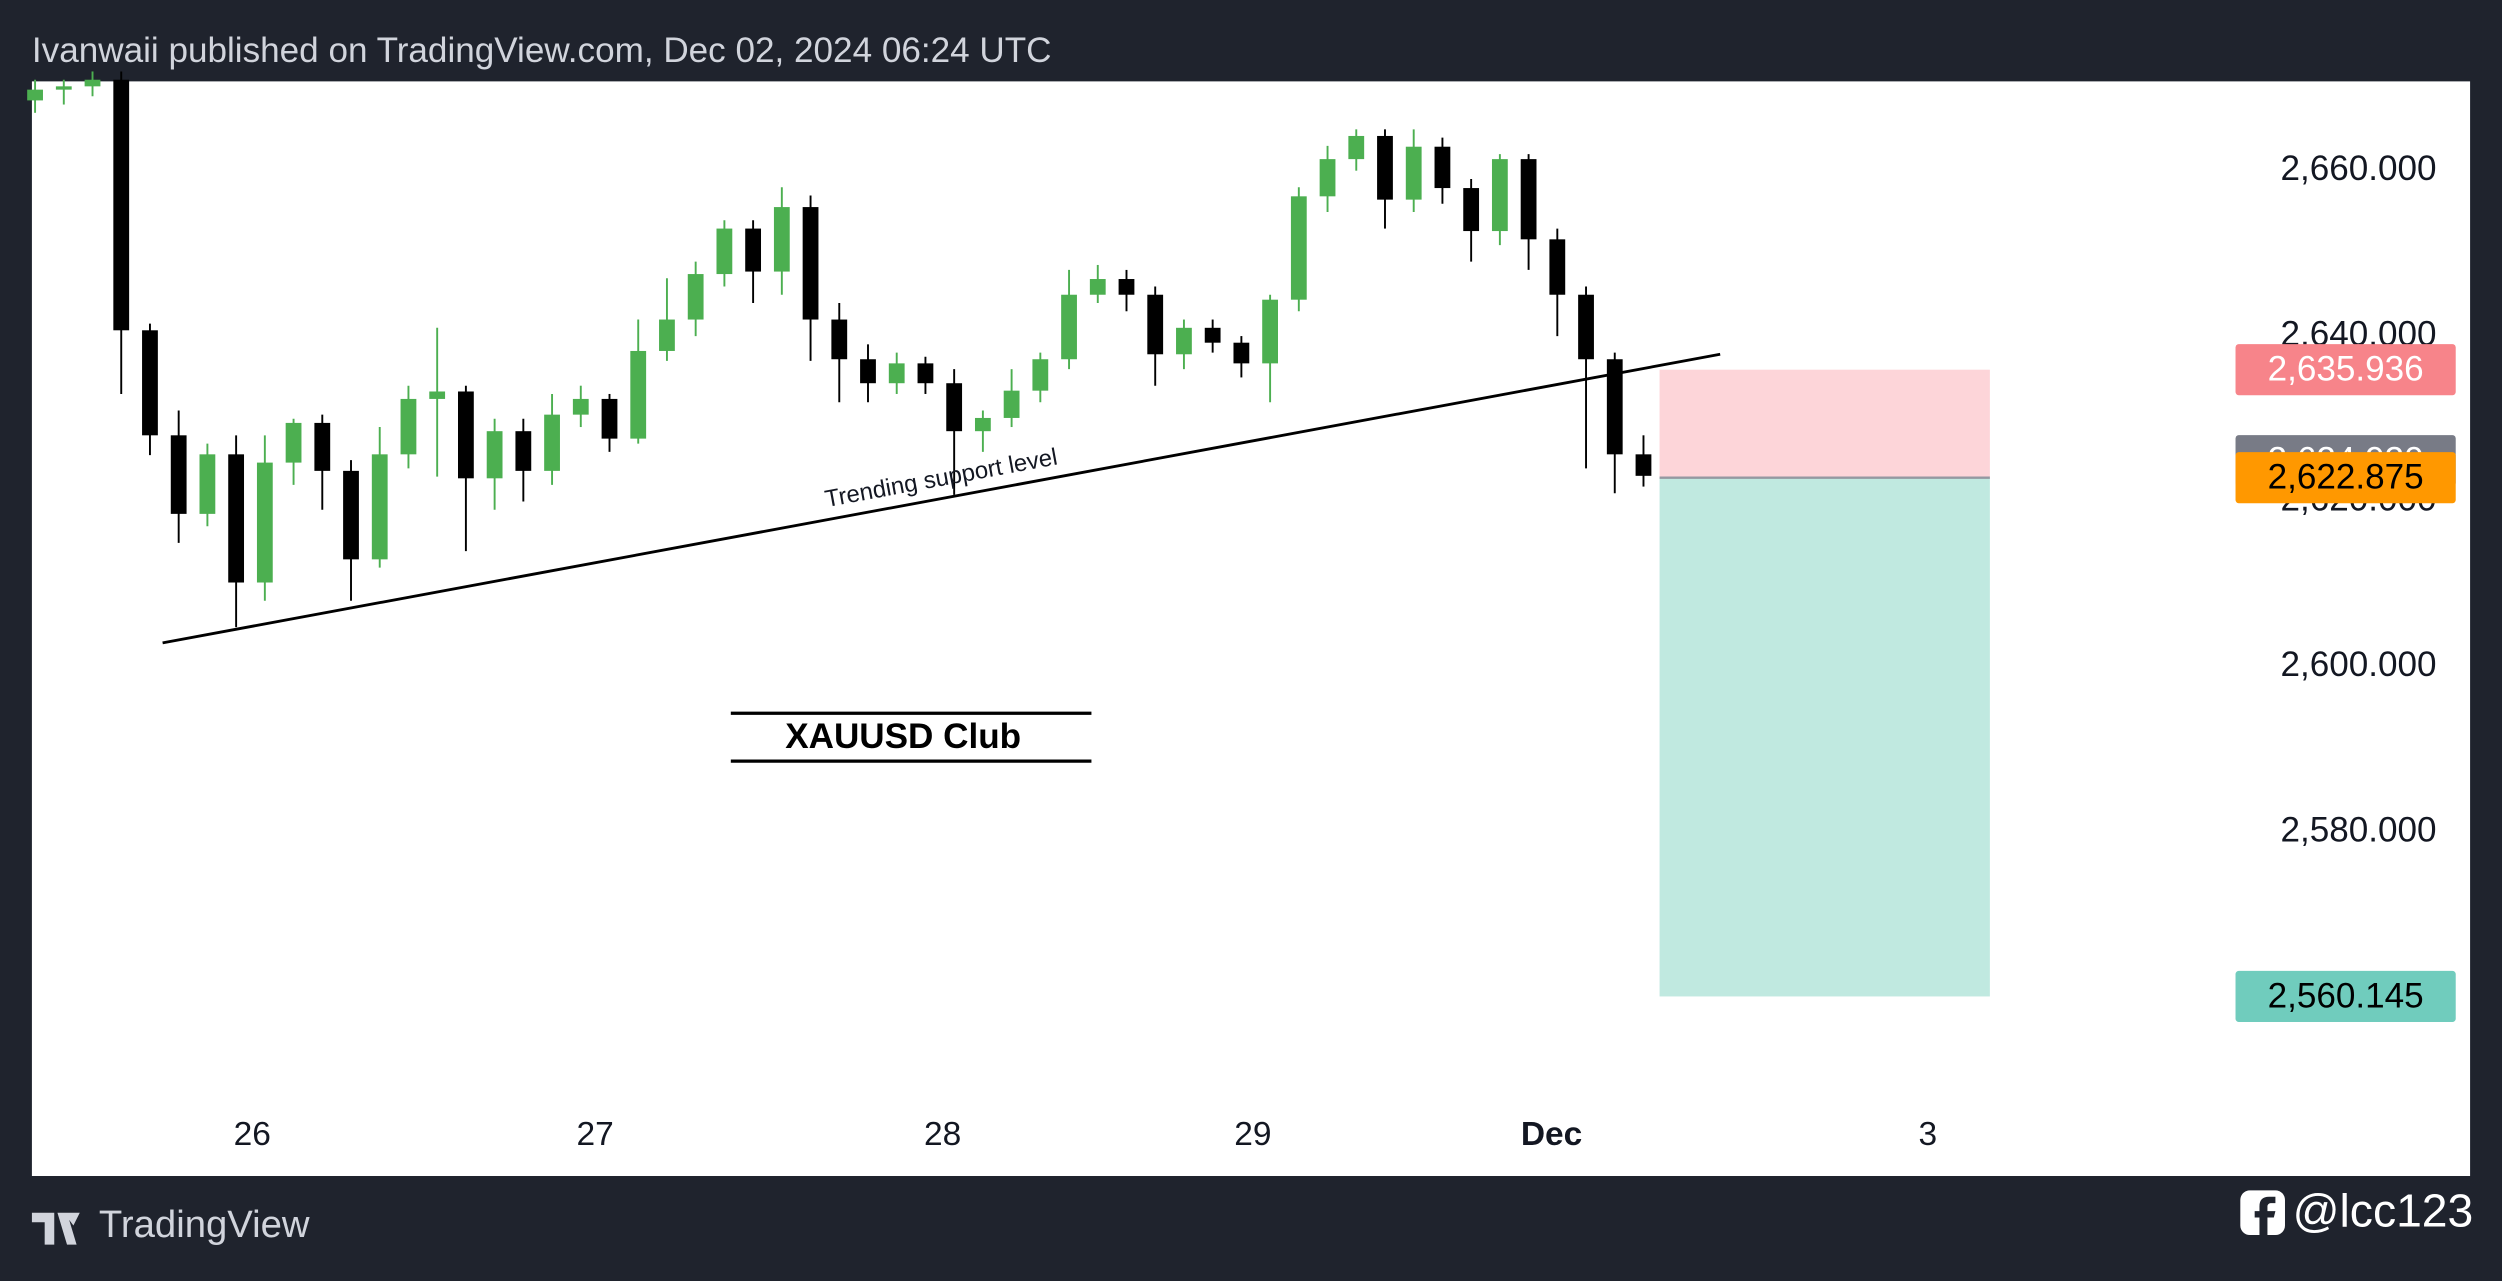 This screenshot has width=2502, height=1281. I want to click on text-box: XAUUSD Club, so click(903, 736).